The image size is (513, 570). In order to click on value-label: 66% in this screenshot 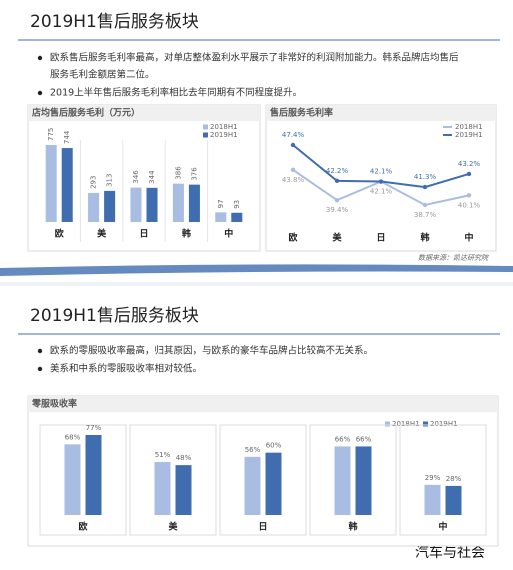, I will do `click(343, 439)`.